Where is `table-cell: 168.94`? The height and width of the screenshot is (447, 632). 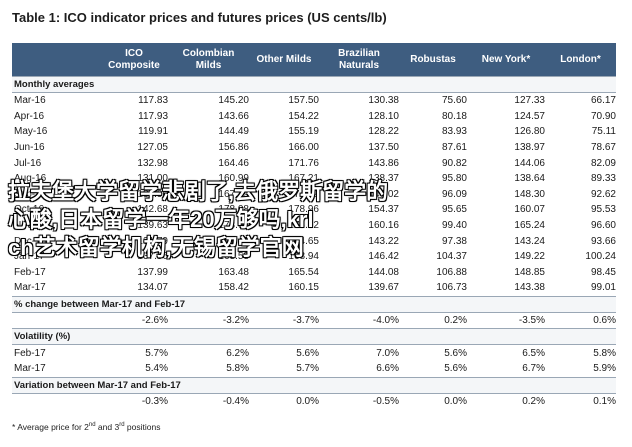
table-cell: 168.94 is located at coordinates (303, 257).